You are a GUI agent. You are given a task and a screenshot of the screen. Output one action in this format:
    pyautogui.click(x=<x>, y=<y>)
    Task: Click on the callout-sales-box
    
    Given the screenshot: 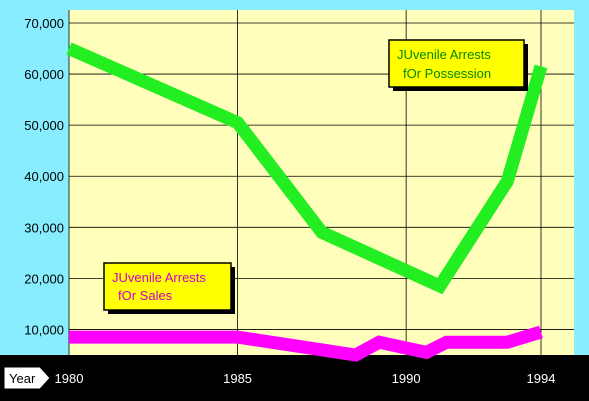 What is the action you would take?
    pyautogui.click(x=167, y=286)
    